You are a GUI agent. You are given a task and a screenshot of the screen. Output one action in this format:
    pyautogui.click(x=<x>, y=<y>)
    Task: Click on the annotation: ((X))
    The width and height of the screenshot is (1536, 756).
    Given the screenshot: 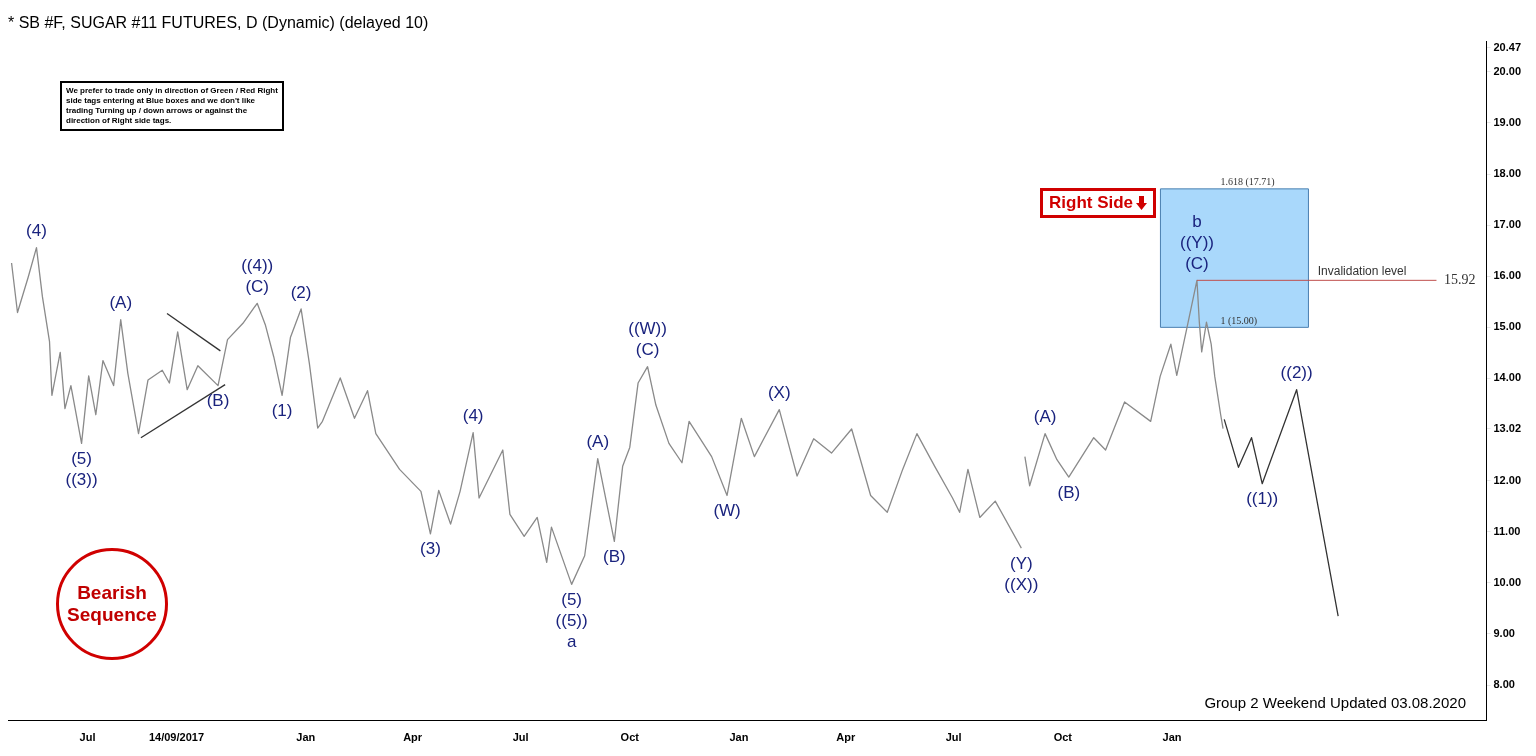 What is the action you would take?
    pyautogui.click(x=1021, y=584)
    